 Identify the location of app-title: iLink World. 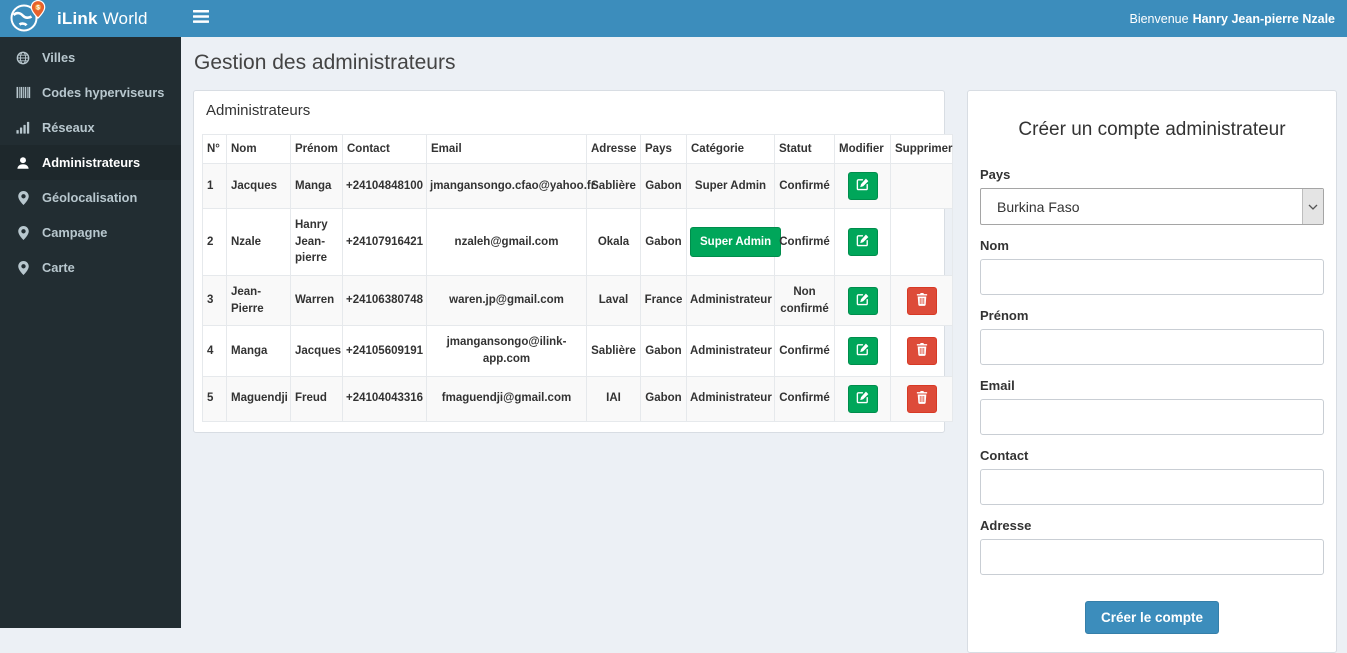
(102, 18).